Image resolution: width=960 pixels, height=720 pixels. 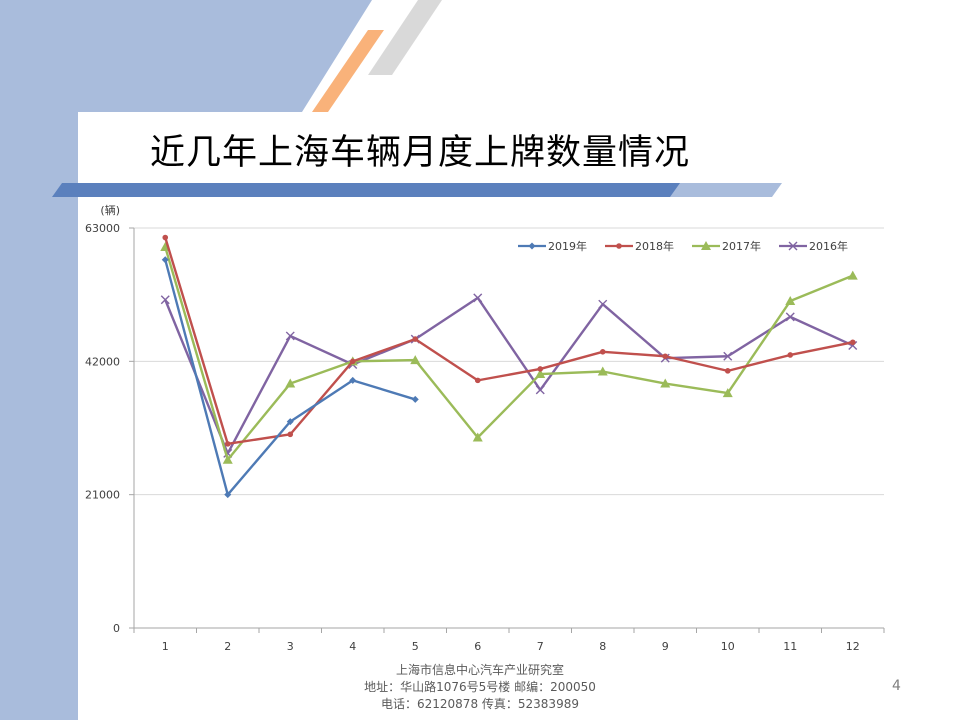 I want to click on y-tick-label: 42000, so click(x=102, y=361).